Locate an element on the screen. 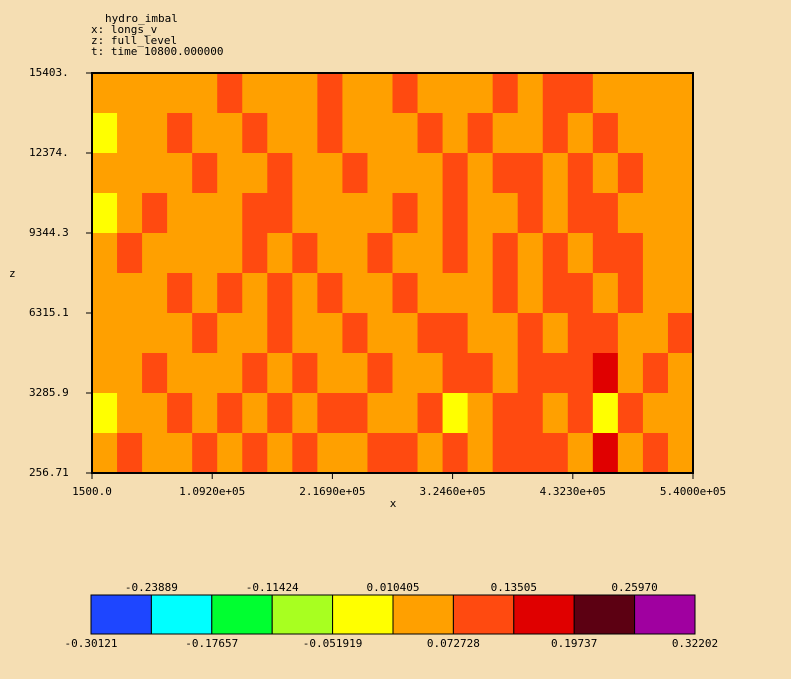  y-tick-label: 3285.9 is located at coordinates (49, 392).